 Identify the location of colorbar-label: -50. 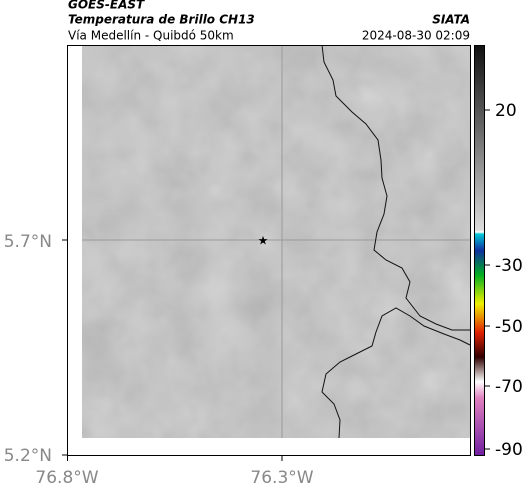
(509, 327).